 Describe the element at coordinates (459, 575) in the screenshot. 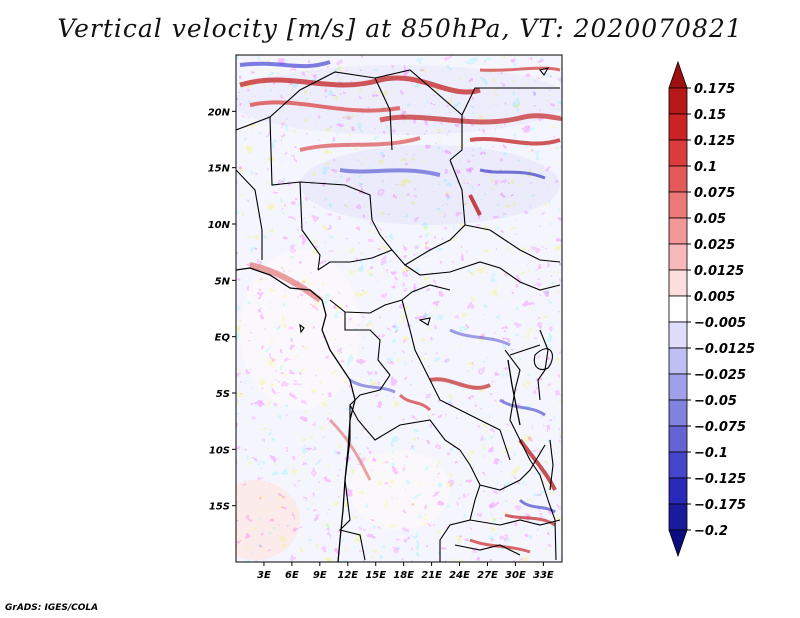

I see `lon-tick-label: 24E` at that location.